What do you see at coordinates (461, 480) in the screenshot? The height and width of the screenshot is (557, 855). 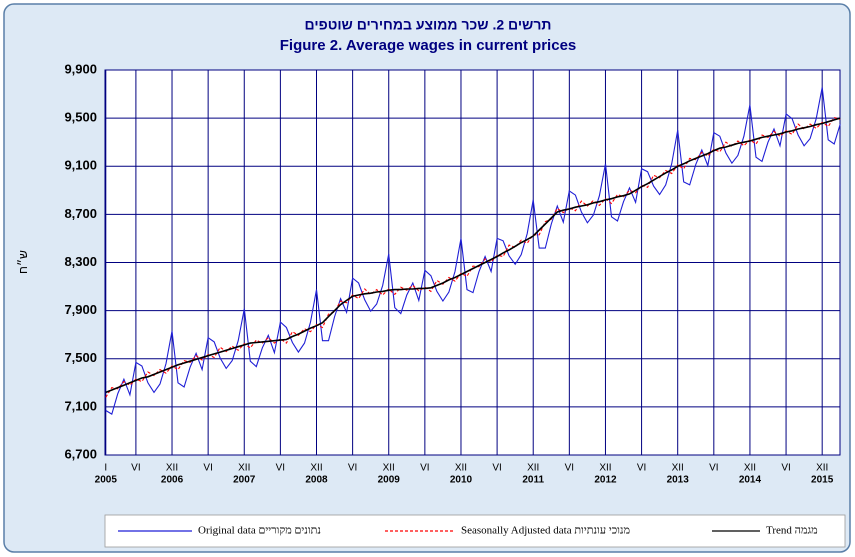 I see `x-year-label: 2010` at bounding box center [461, 480].